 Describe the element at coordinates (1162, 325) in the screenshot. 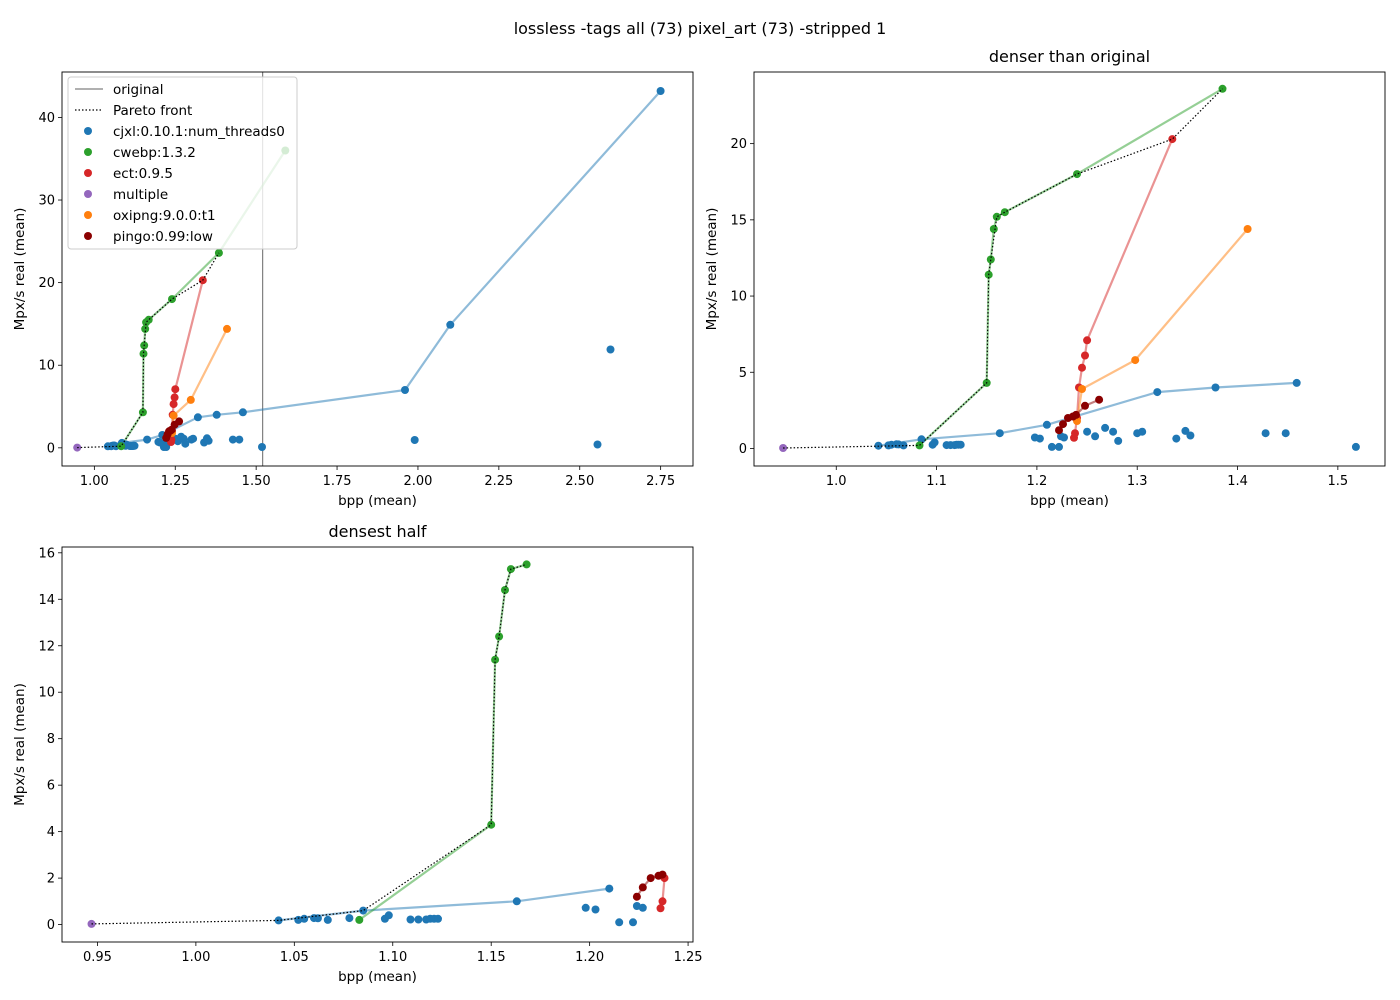

I see `series-line-oxipng-9-0-0-t1` at that location.